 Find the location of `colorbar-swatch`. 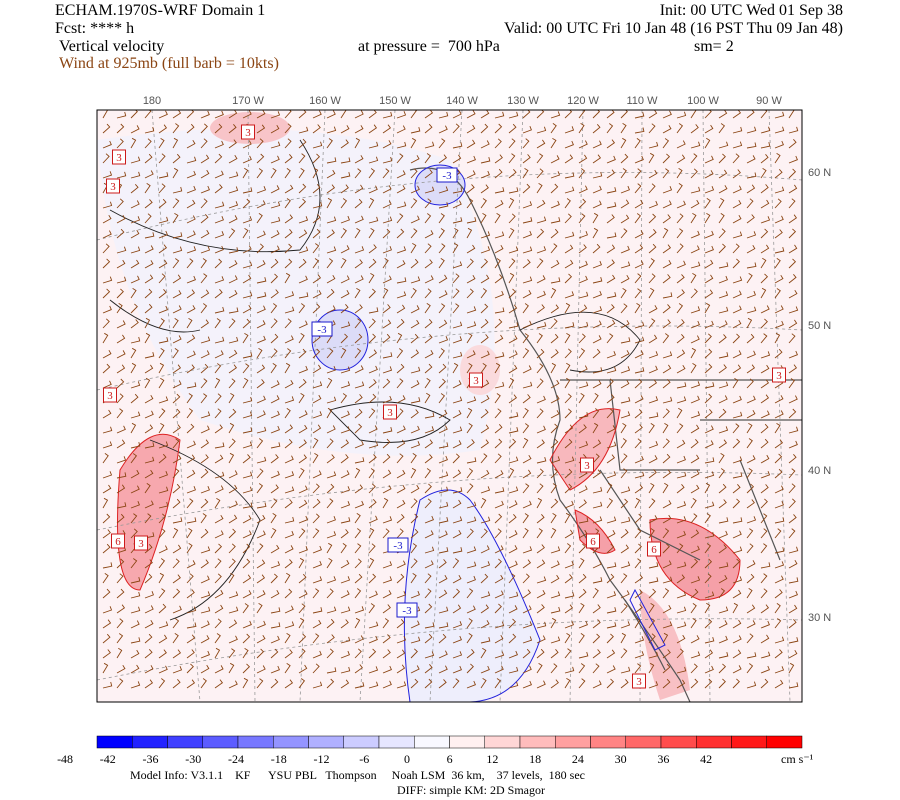

colorbar-swatch is located at coordinates (502, 742).